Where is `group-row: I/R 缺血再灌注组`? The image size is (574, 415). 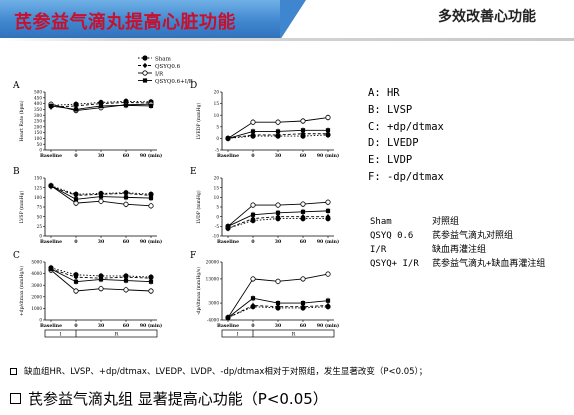
group-row: I/R 缺血再灌注组 is located at coordinates (457, 250).